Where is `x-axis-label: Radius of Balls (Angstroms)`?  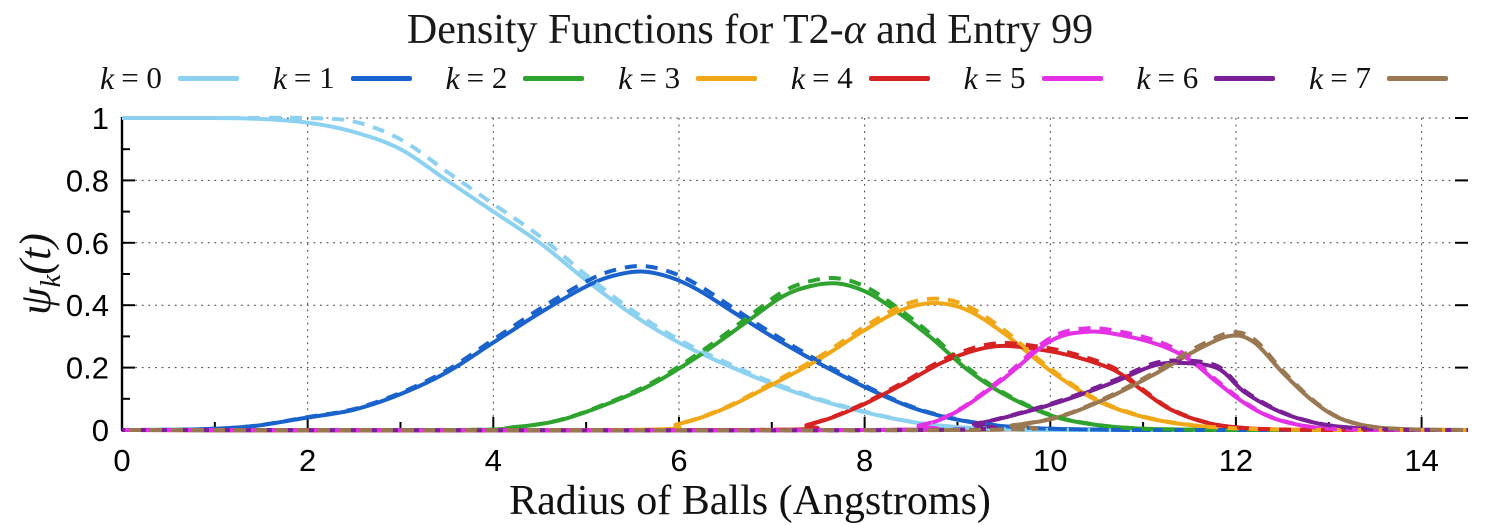 x-axis-label: Radius of Balls (Angstroms) is located at coordinates (750, 501).